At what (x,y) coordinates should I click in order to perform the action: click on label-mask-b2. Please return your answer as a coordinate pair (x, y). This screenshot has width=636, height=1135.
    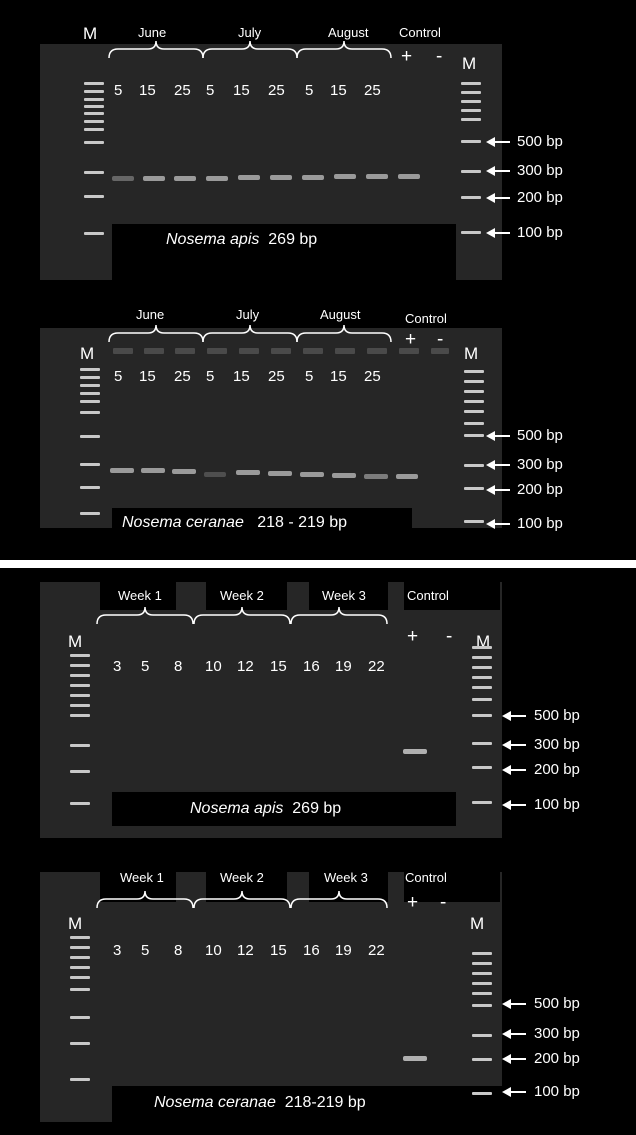
    Looking at the image, I should click on (307, 1110).